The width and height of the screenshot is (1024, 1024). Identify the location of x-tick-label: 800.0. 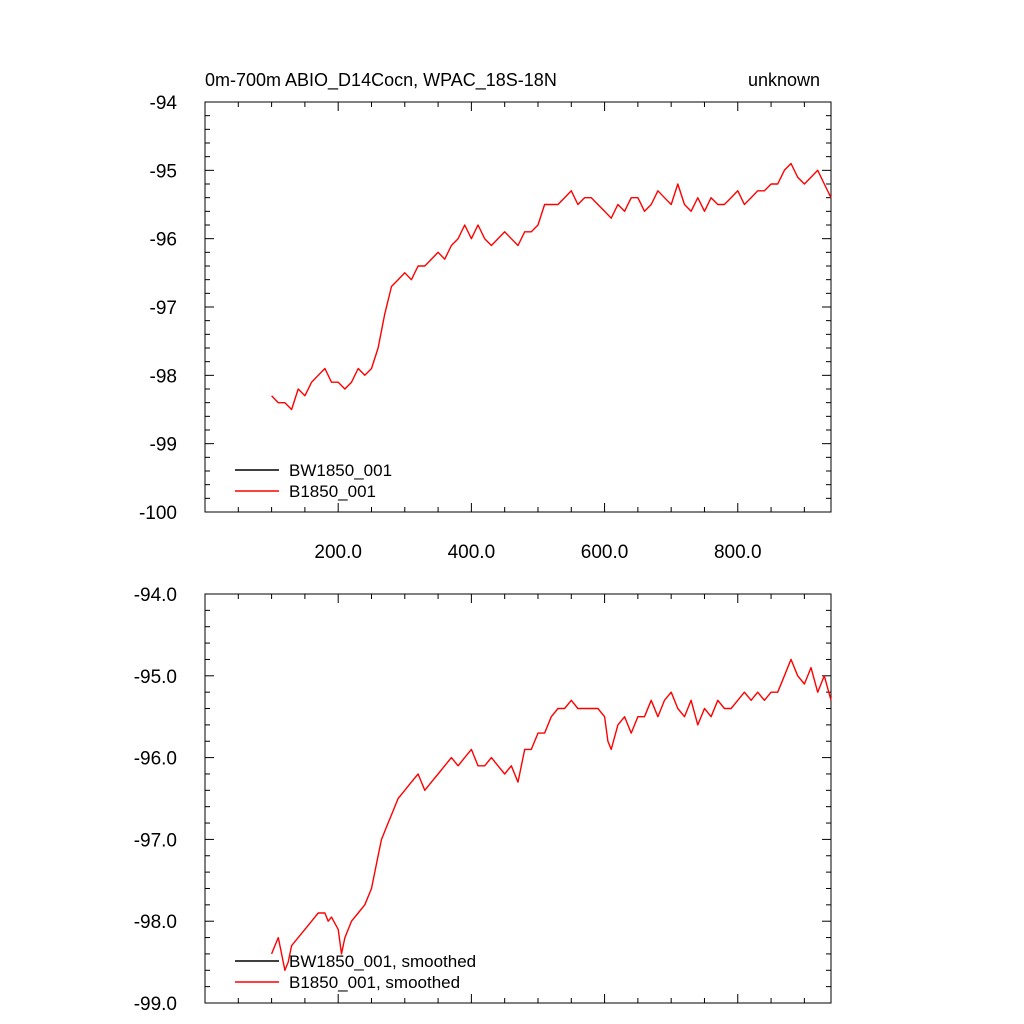
(738, 552).